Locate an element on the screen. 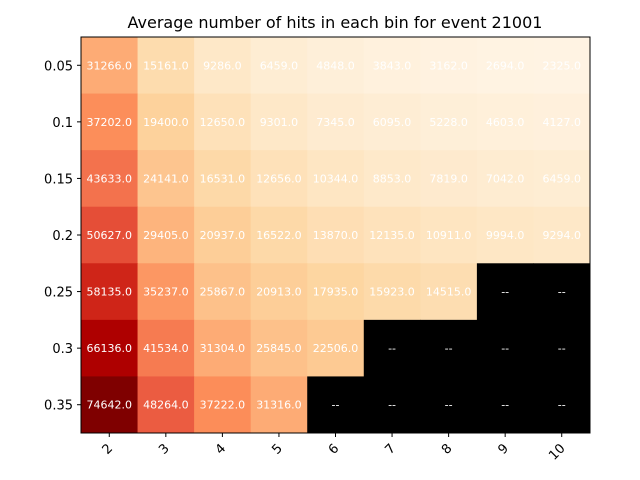 This screenshot has width=640, height=480. x-tick-label: 10 is located at coordinates (557, 452).